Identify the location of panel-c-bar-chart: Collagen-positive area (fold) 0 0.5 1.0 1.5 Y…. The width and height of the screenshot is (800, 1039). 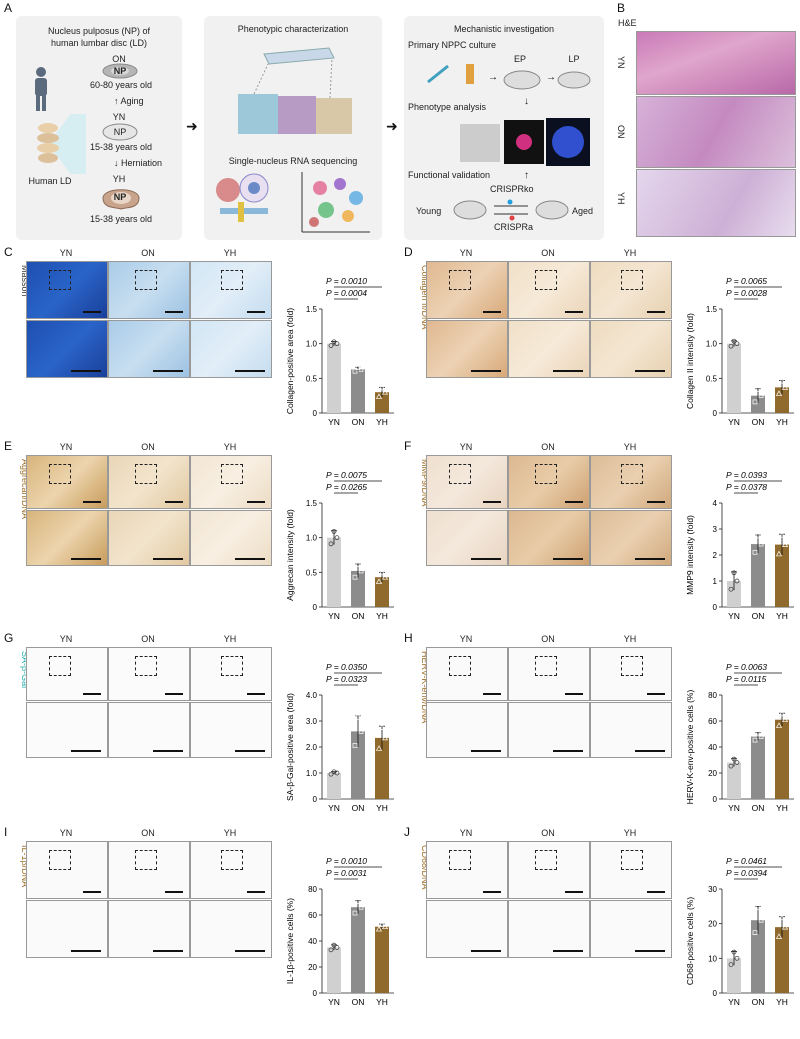
(339, 351).